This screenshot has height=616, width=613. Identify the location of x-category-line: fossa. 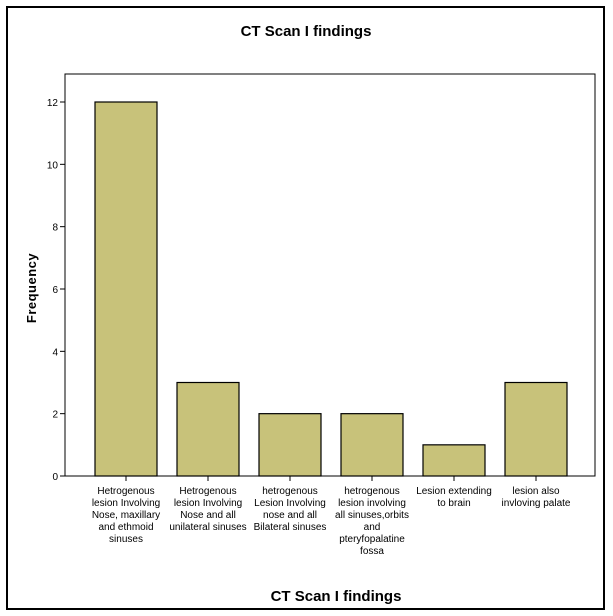
(372, 551).